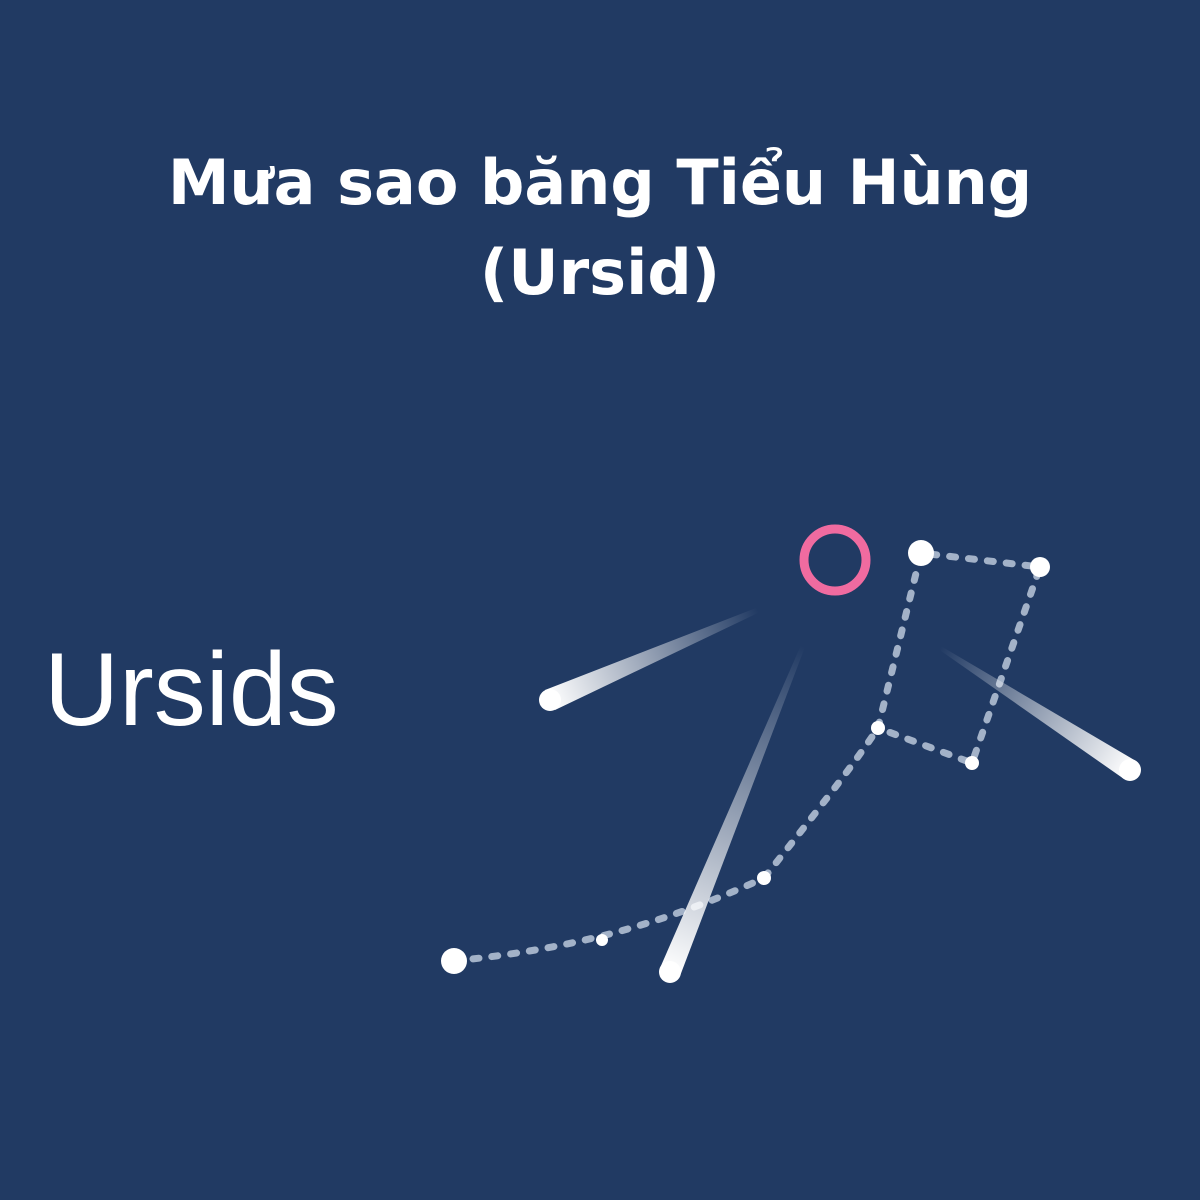 The height and width of the screenshot is (1200, 1200). I want to click on ring-icon, so click(835, 560).